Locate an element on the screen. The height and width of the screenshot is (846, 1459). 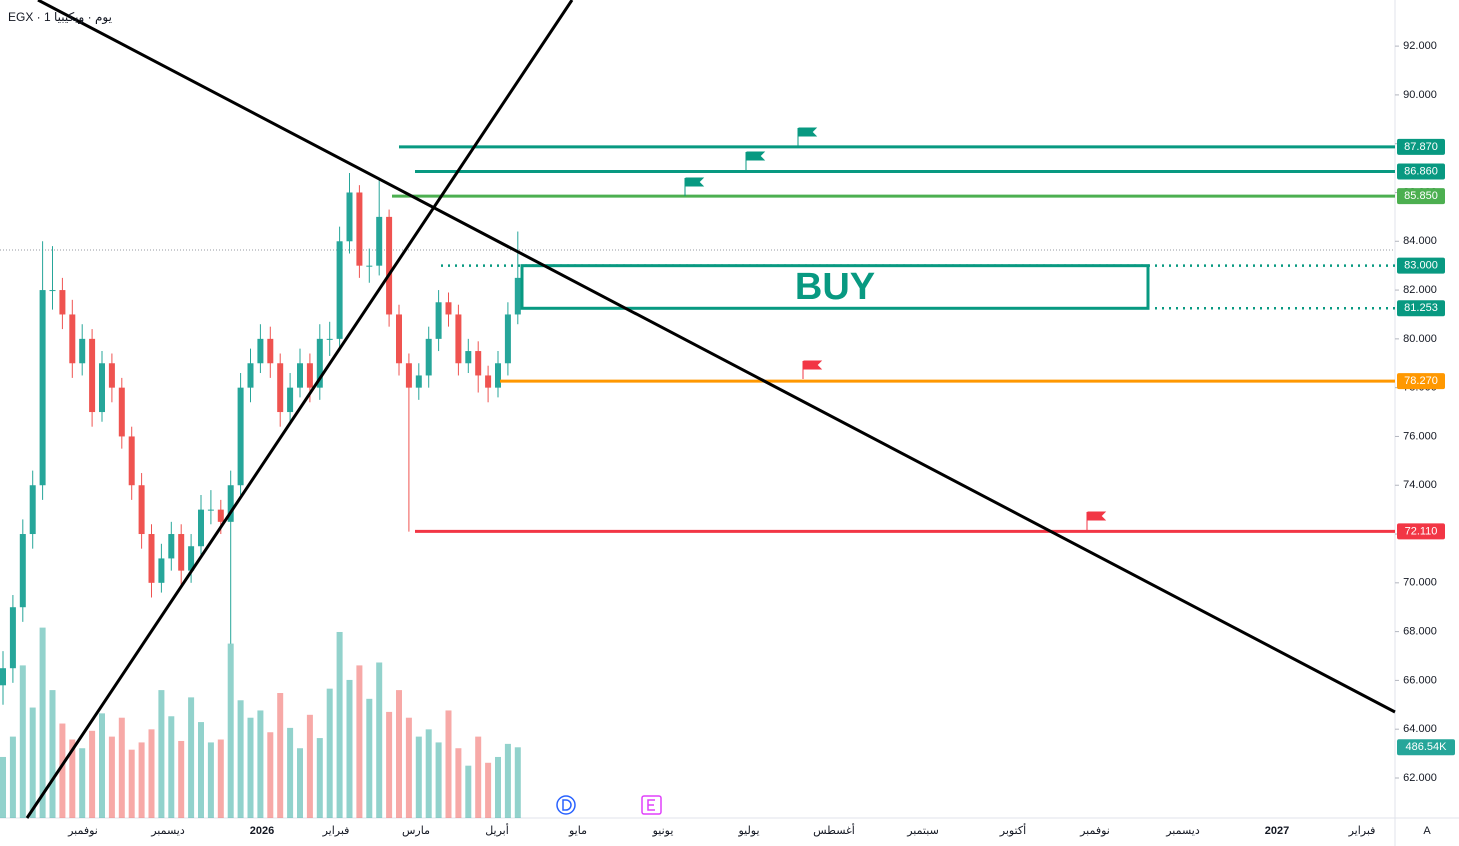
x-tick-label: أبريل is located at coordinates (497, 830).